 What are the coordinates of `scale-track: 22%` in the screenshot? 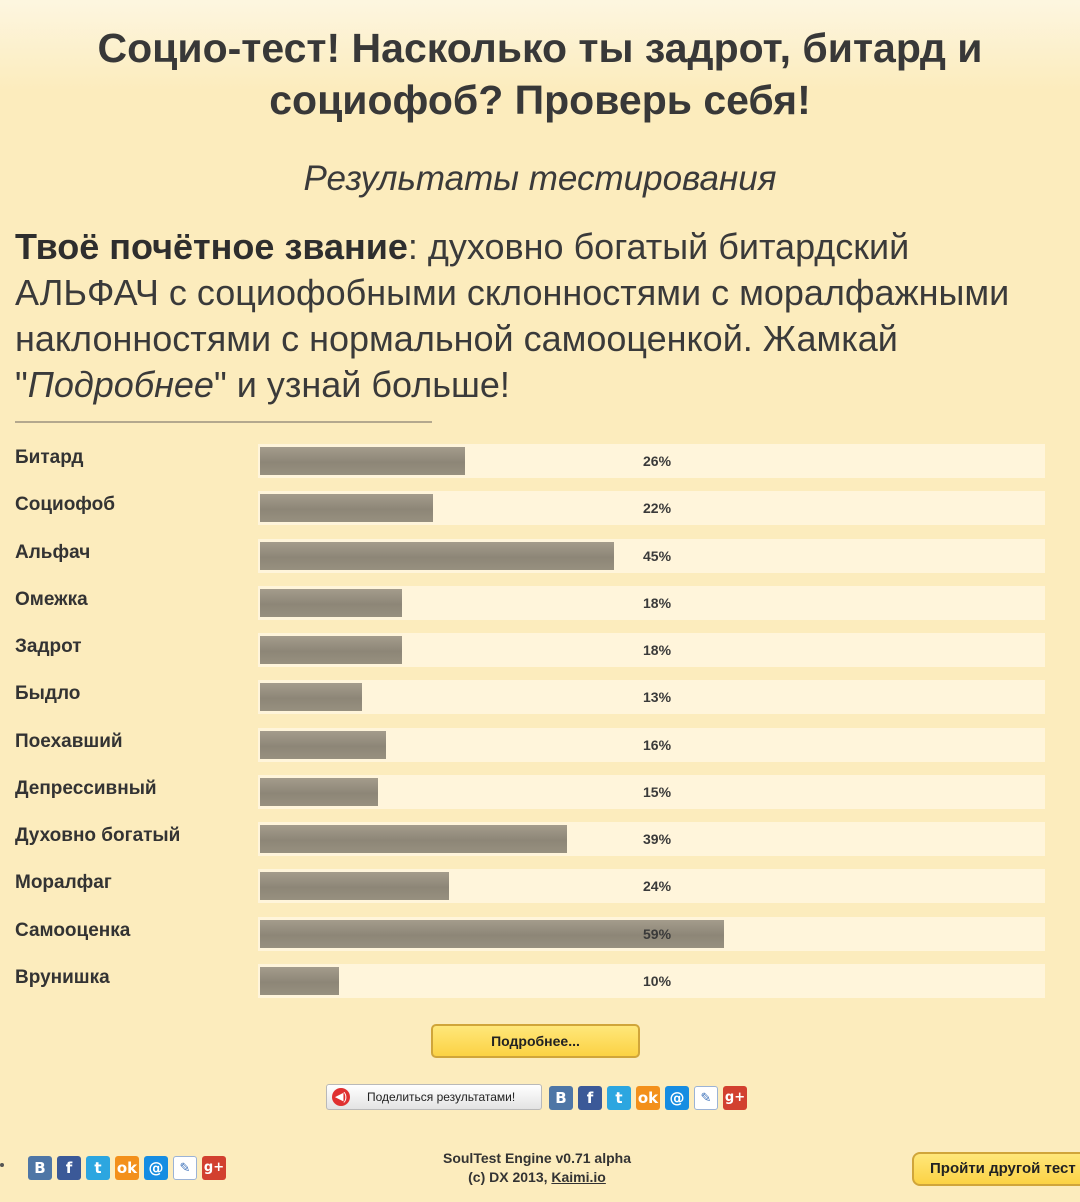 It's located at (651, 508).